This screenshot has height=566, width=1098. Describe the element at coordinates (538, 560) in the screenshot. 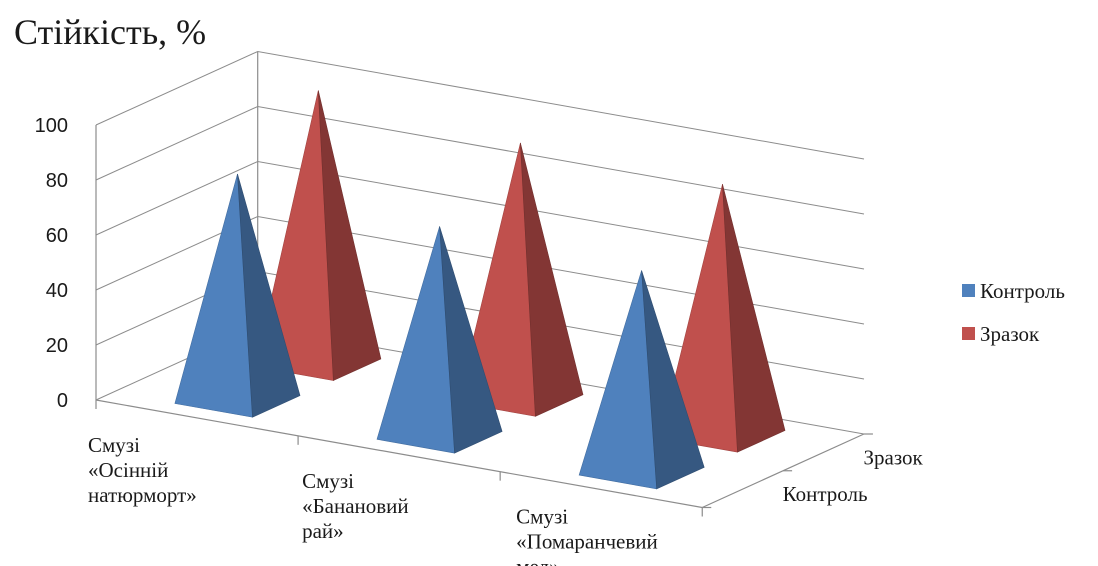

I see `x-category-label-line: мед»` at that location.